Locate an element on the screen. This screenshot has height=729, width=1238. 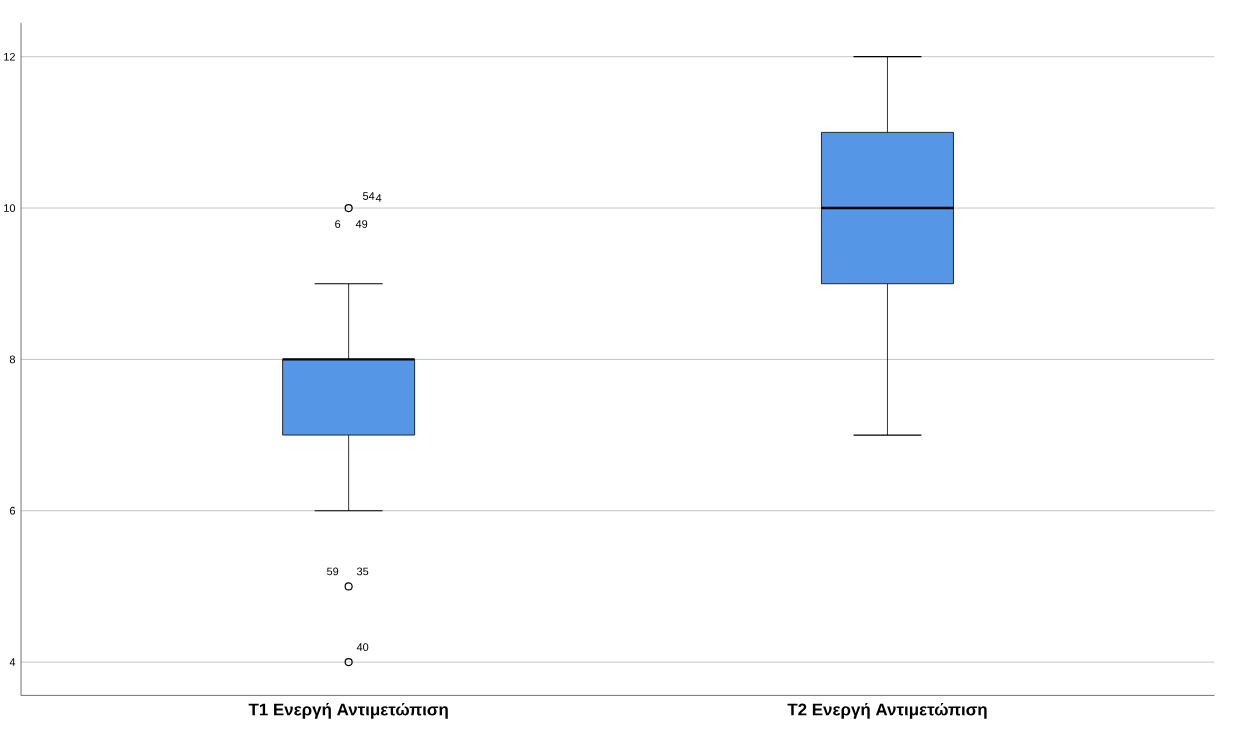
annotation: 6 is located at coordinates (338, 224).